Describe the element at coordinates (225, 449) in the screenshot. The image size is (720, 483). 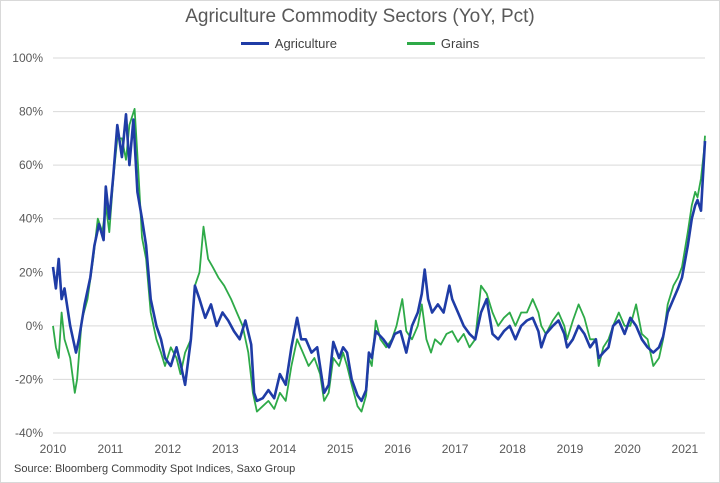
I see `x-tick-label: 2013` at that location.